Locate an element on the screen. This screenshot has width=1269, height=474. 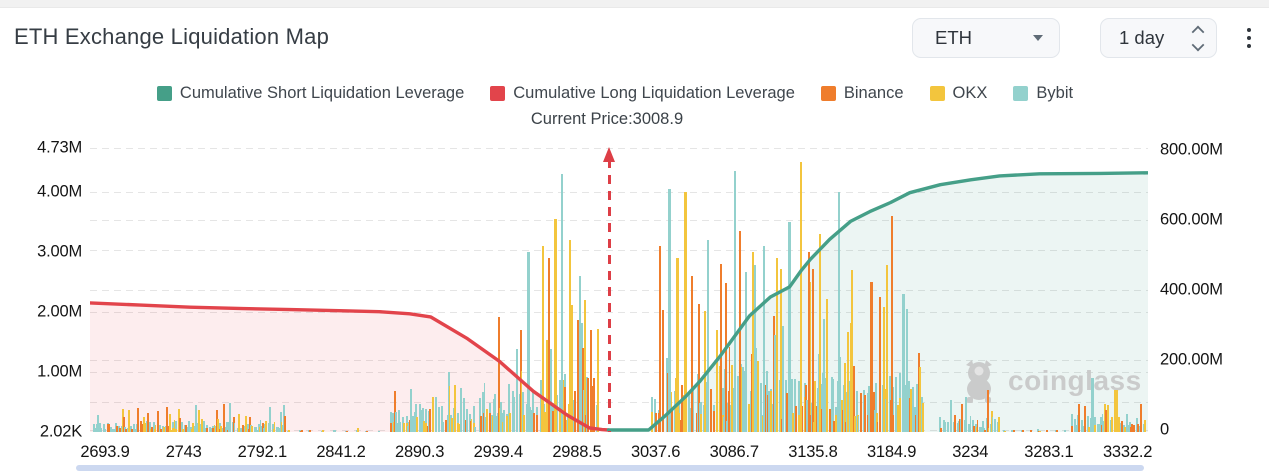
chart-zoom-scrollbar is located at coordinates (610, 468).